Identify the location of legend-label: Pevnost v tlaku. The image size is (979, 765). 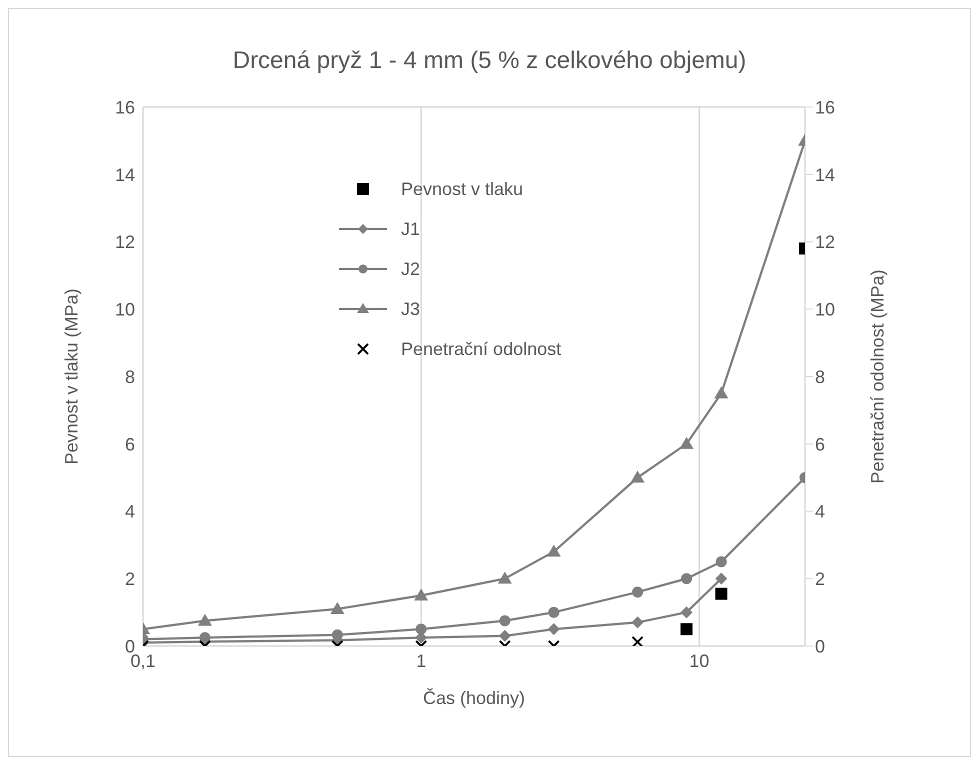
(462, 189).